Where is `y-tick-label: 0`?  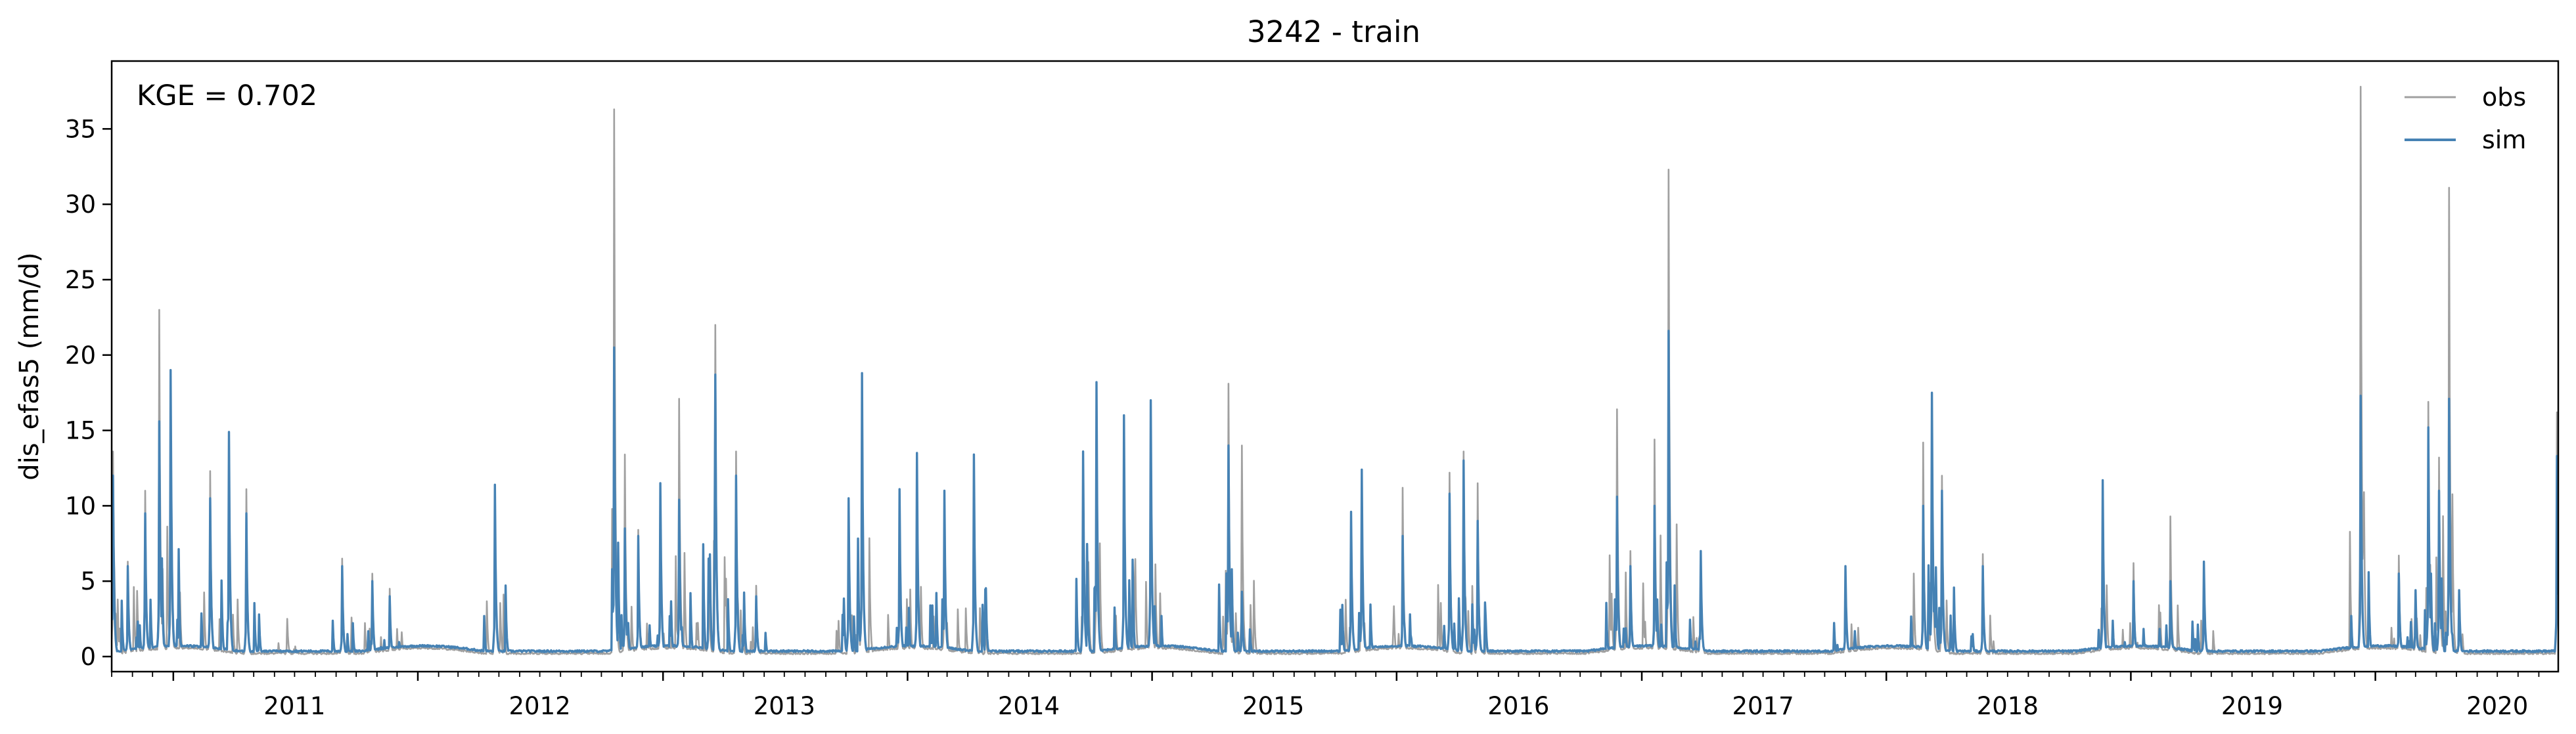
y-tick-label: 0 is located at coordinates (88, 657).